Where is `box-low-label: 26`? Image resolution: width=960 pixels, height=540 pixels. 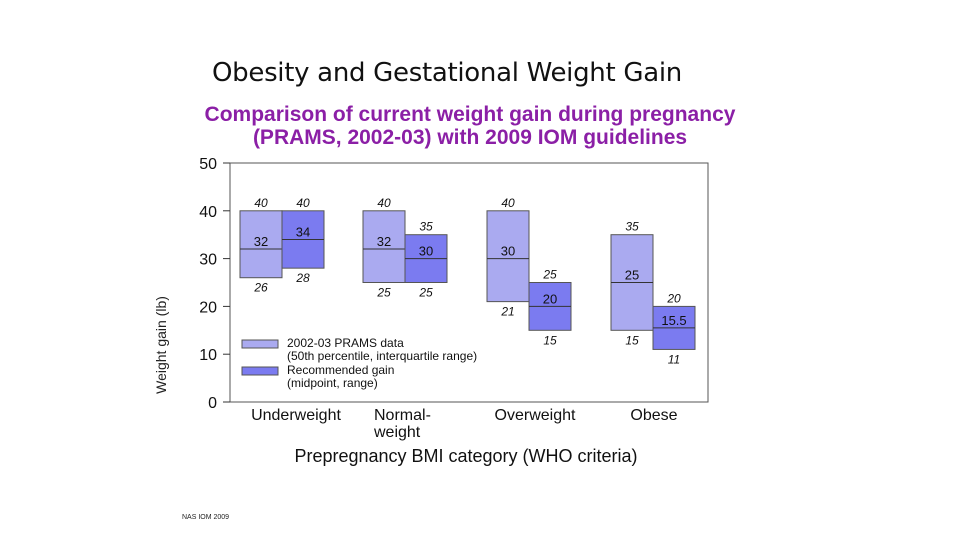 box-low-label: 26 is located at coordinates (260, 288).